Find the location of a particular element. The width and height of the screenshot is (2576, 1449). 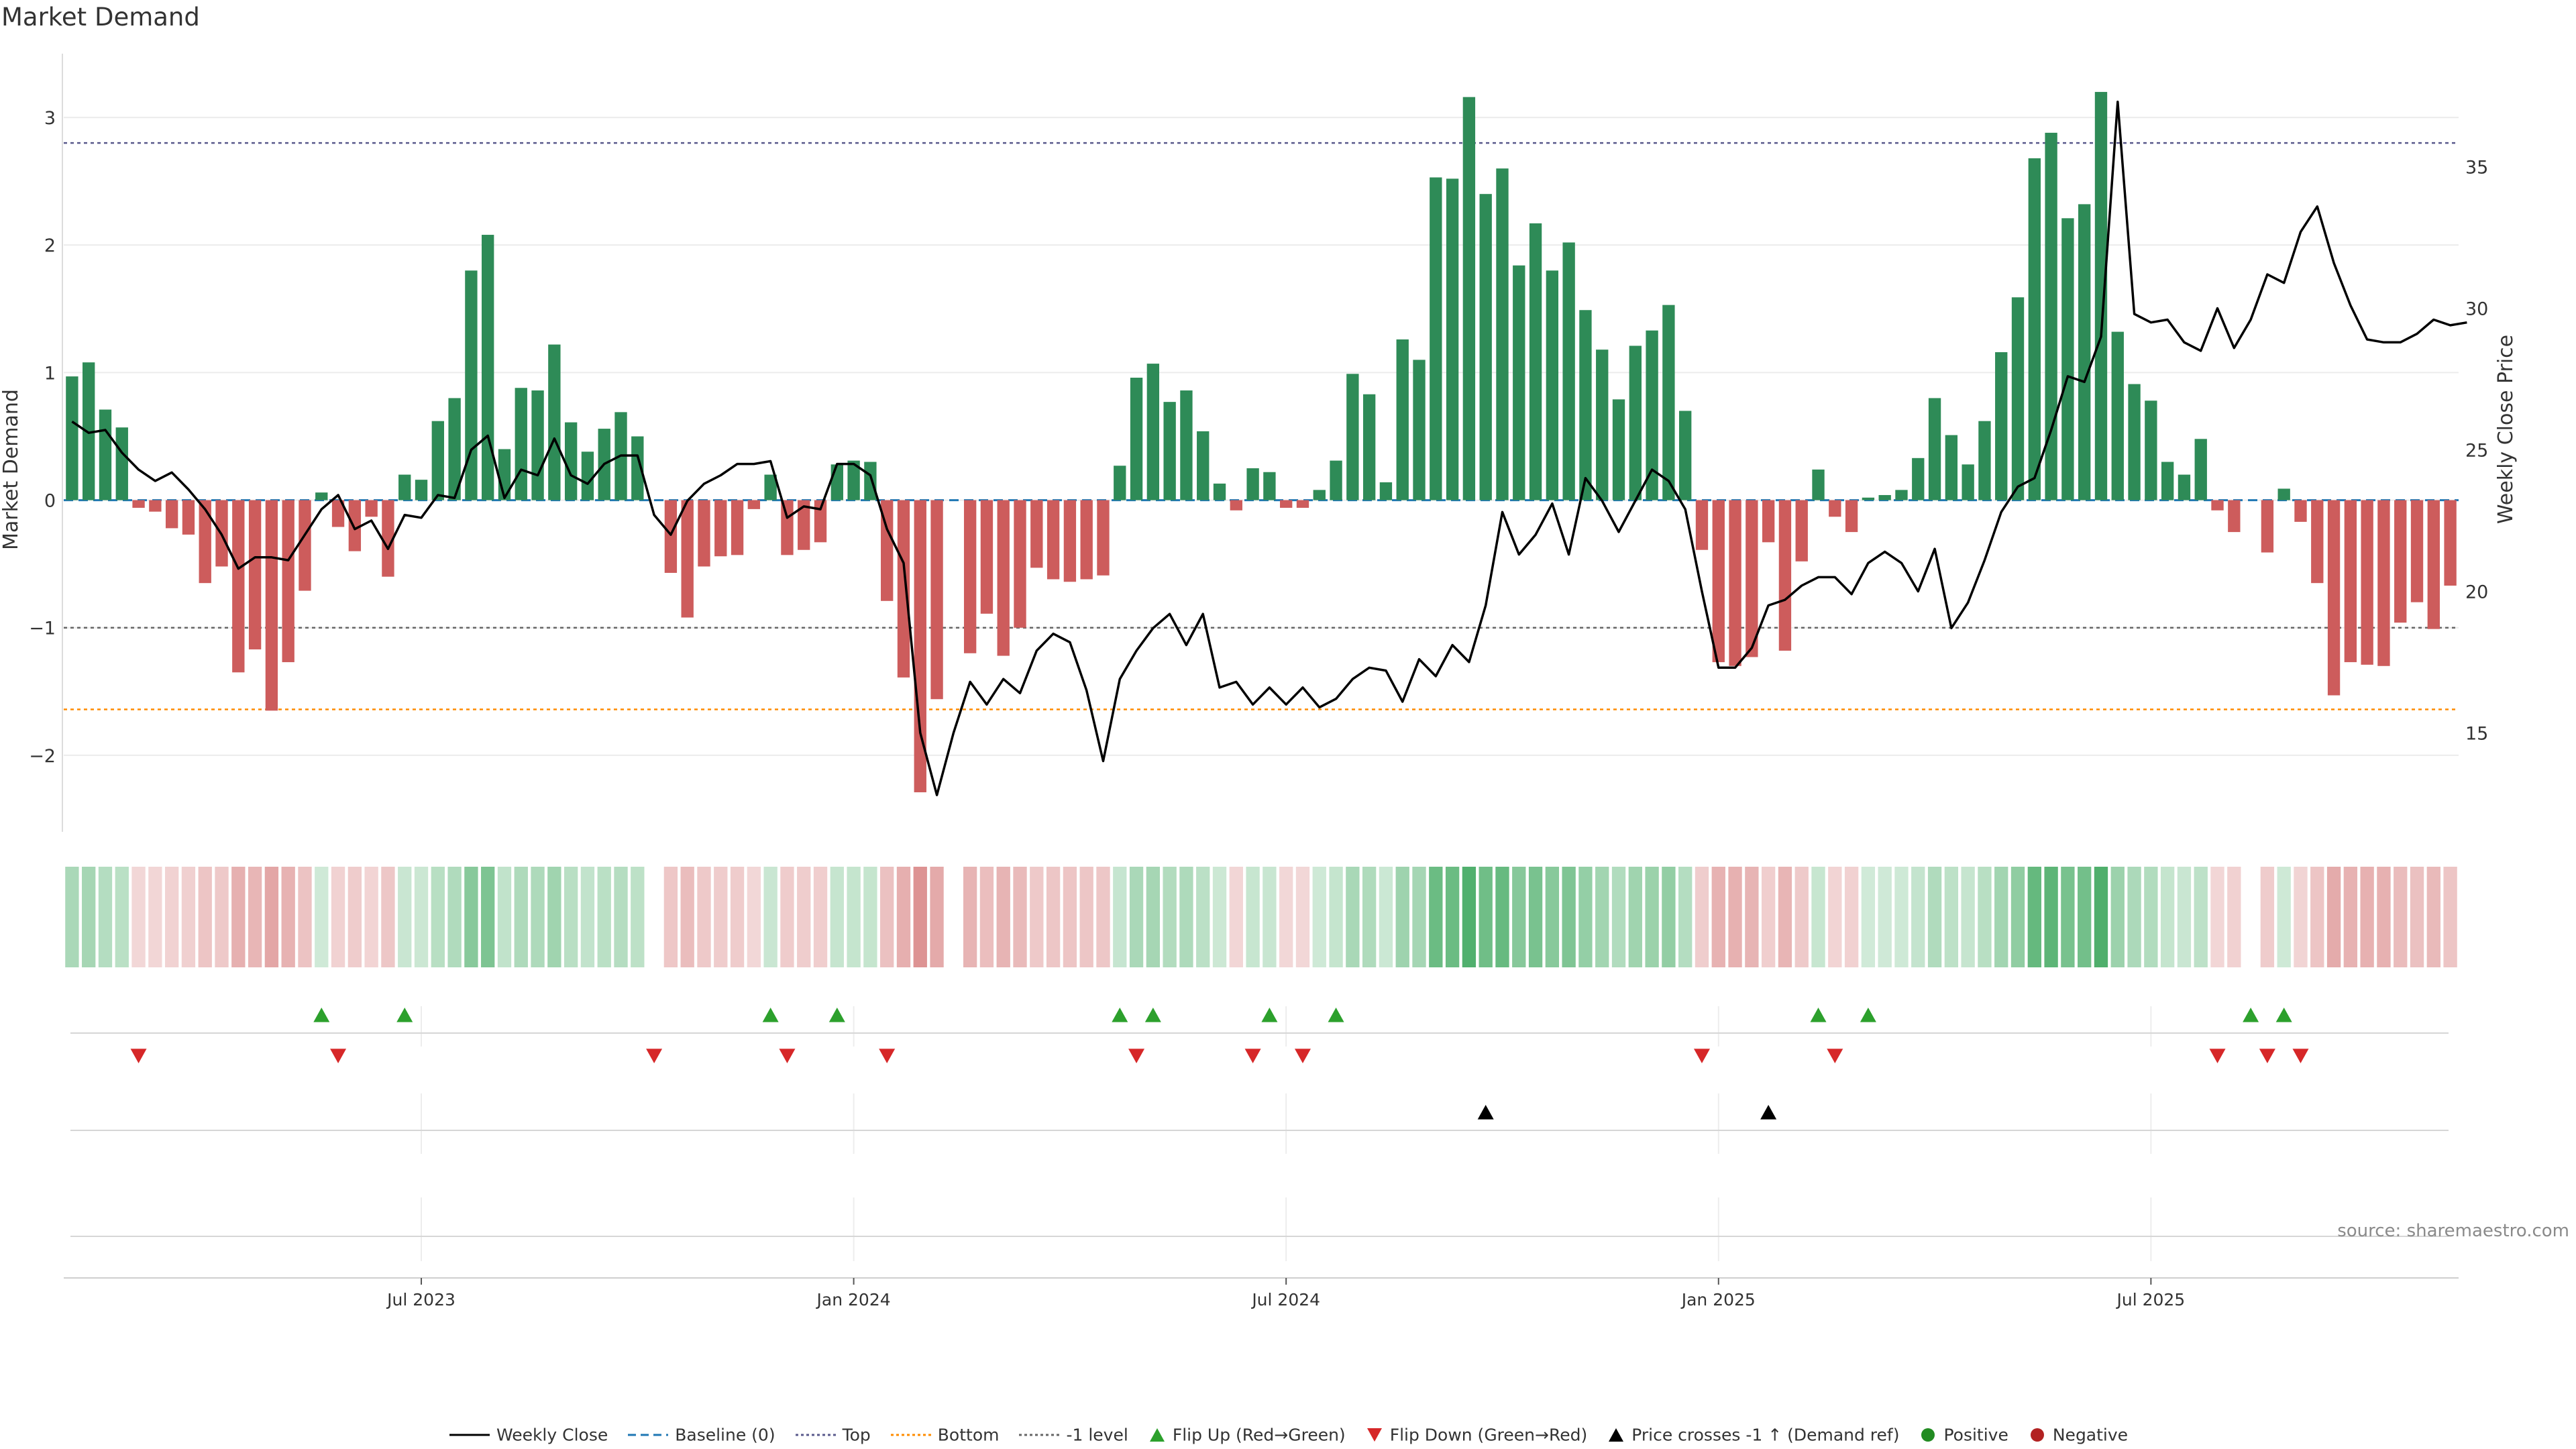

legend-triangle-down-icon is located at coordinates (1374, 1435).